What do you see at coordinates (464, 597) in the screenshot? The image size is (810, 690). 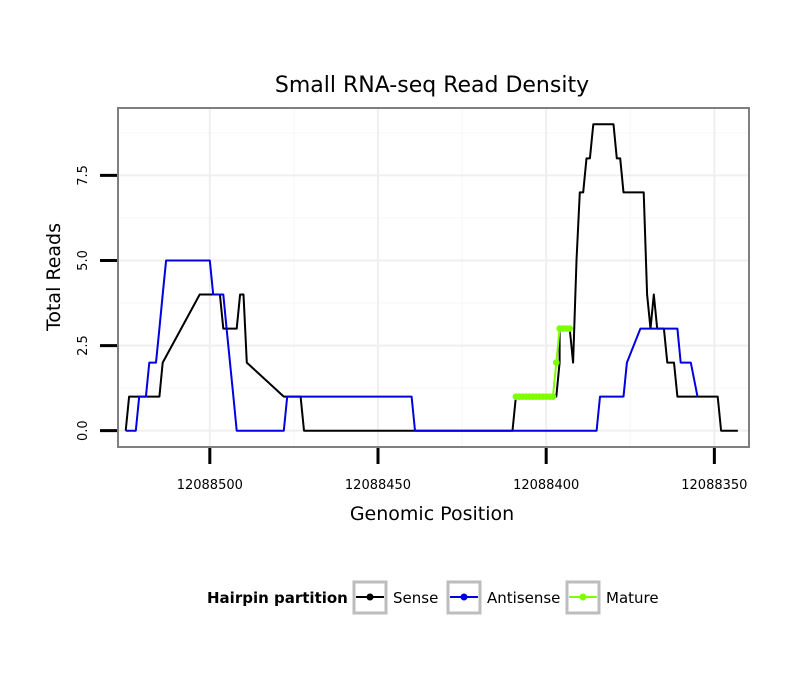 I see `legend-key-point-antisense` at bounding box center [464, 597].